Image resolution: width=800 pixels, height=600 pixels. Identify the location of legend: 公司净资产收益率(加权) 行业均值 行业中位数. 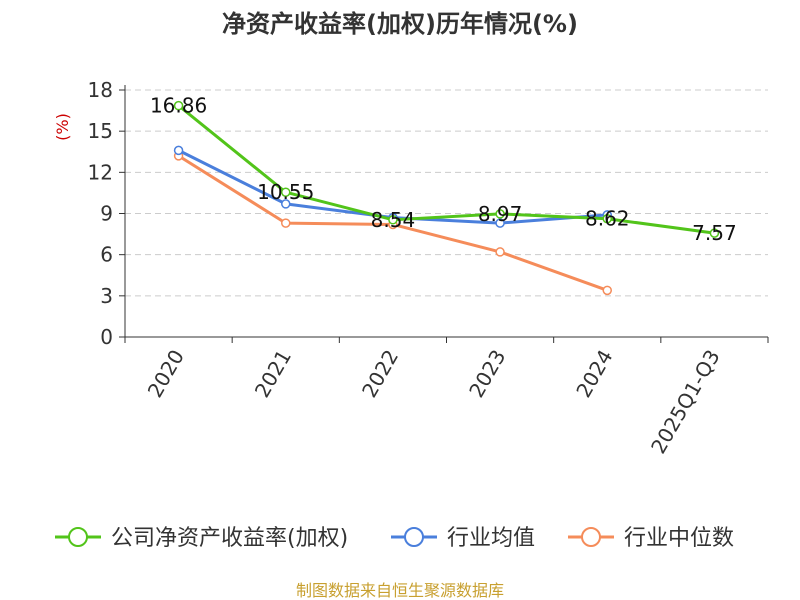
(394, 538).